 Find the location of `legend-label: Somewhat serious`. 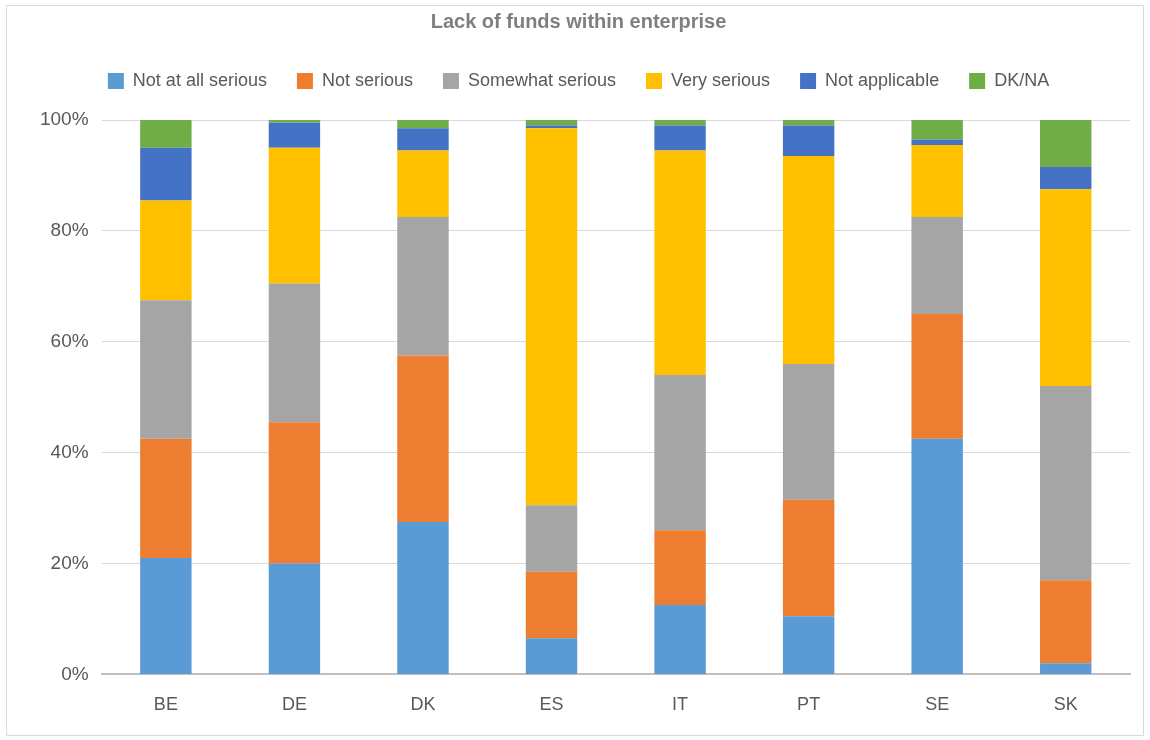

legend-label: Somewhat serious is located at coordinates (542, 79).